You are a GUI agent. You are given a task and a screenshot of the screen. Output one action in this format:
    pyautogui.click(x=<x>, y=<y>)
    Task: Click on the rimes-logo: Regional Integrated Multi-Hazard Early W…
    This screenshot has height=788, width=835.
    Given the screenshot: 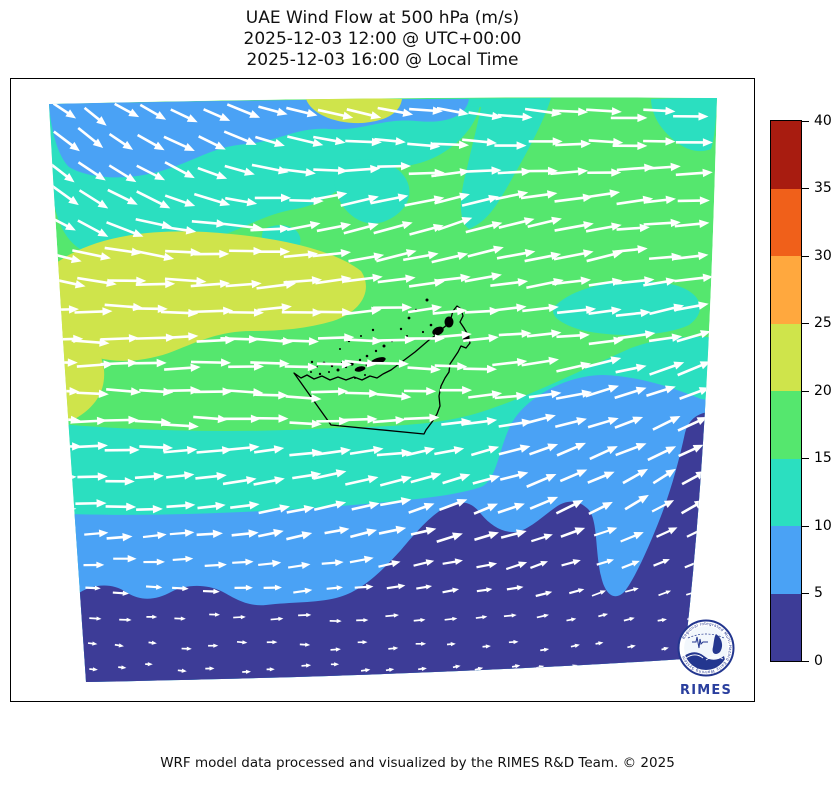 What is the action you would take?
    pyautogui.click(x=706, y=658)
    